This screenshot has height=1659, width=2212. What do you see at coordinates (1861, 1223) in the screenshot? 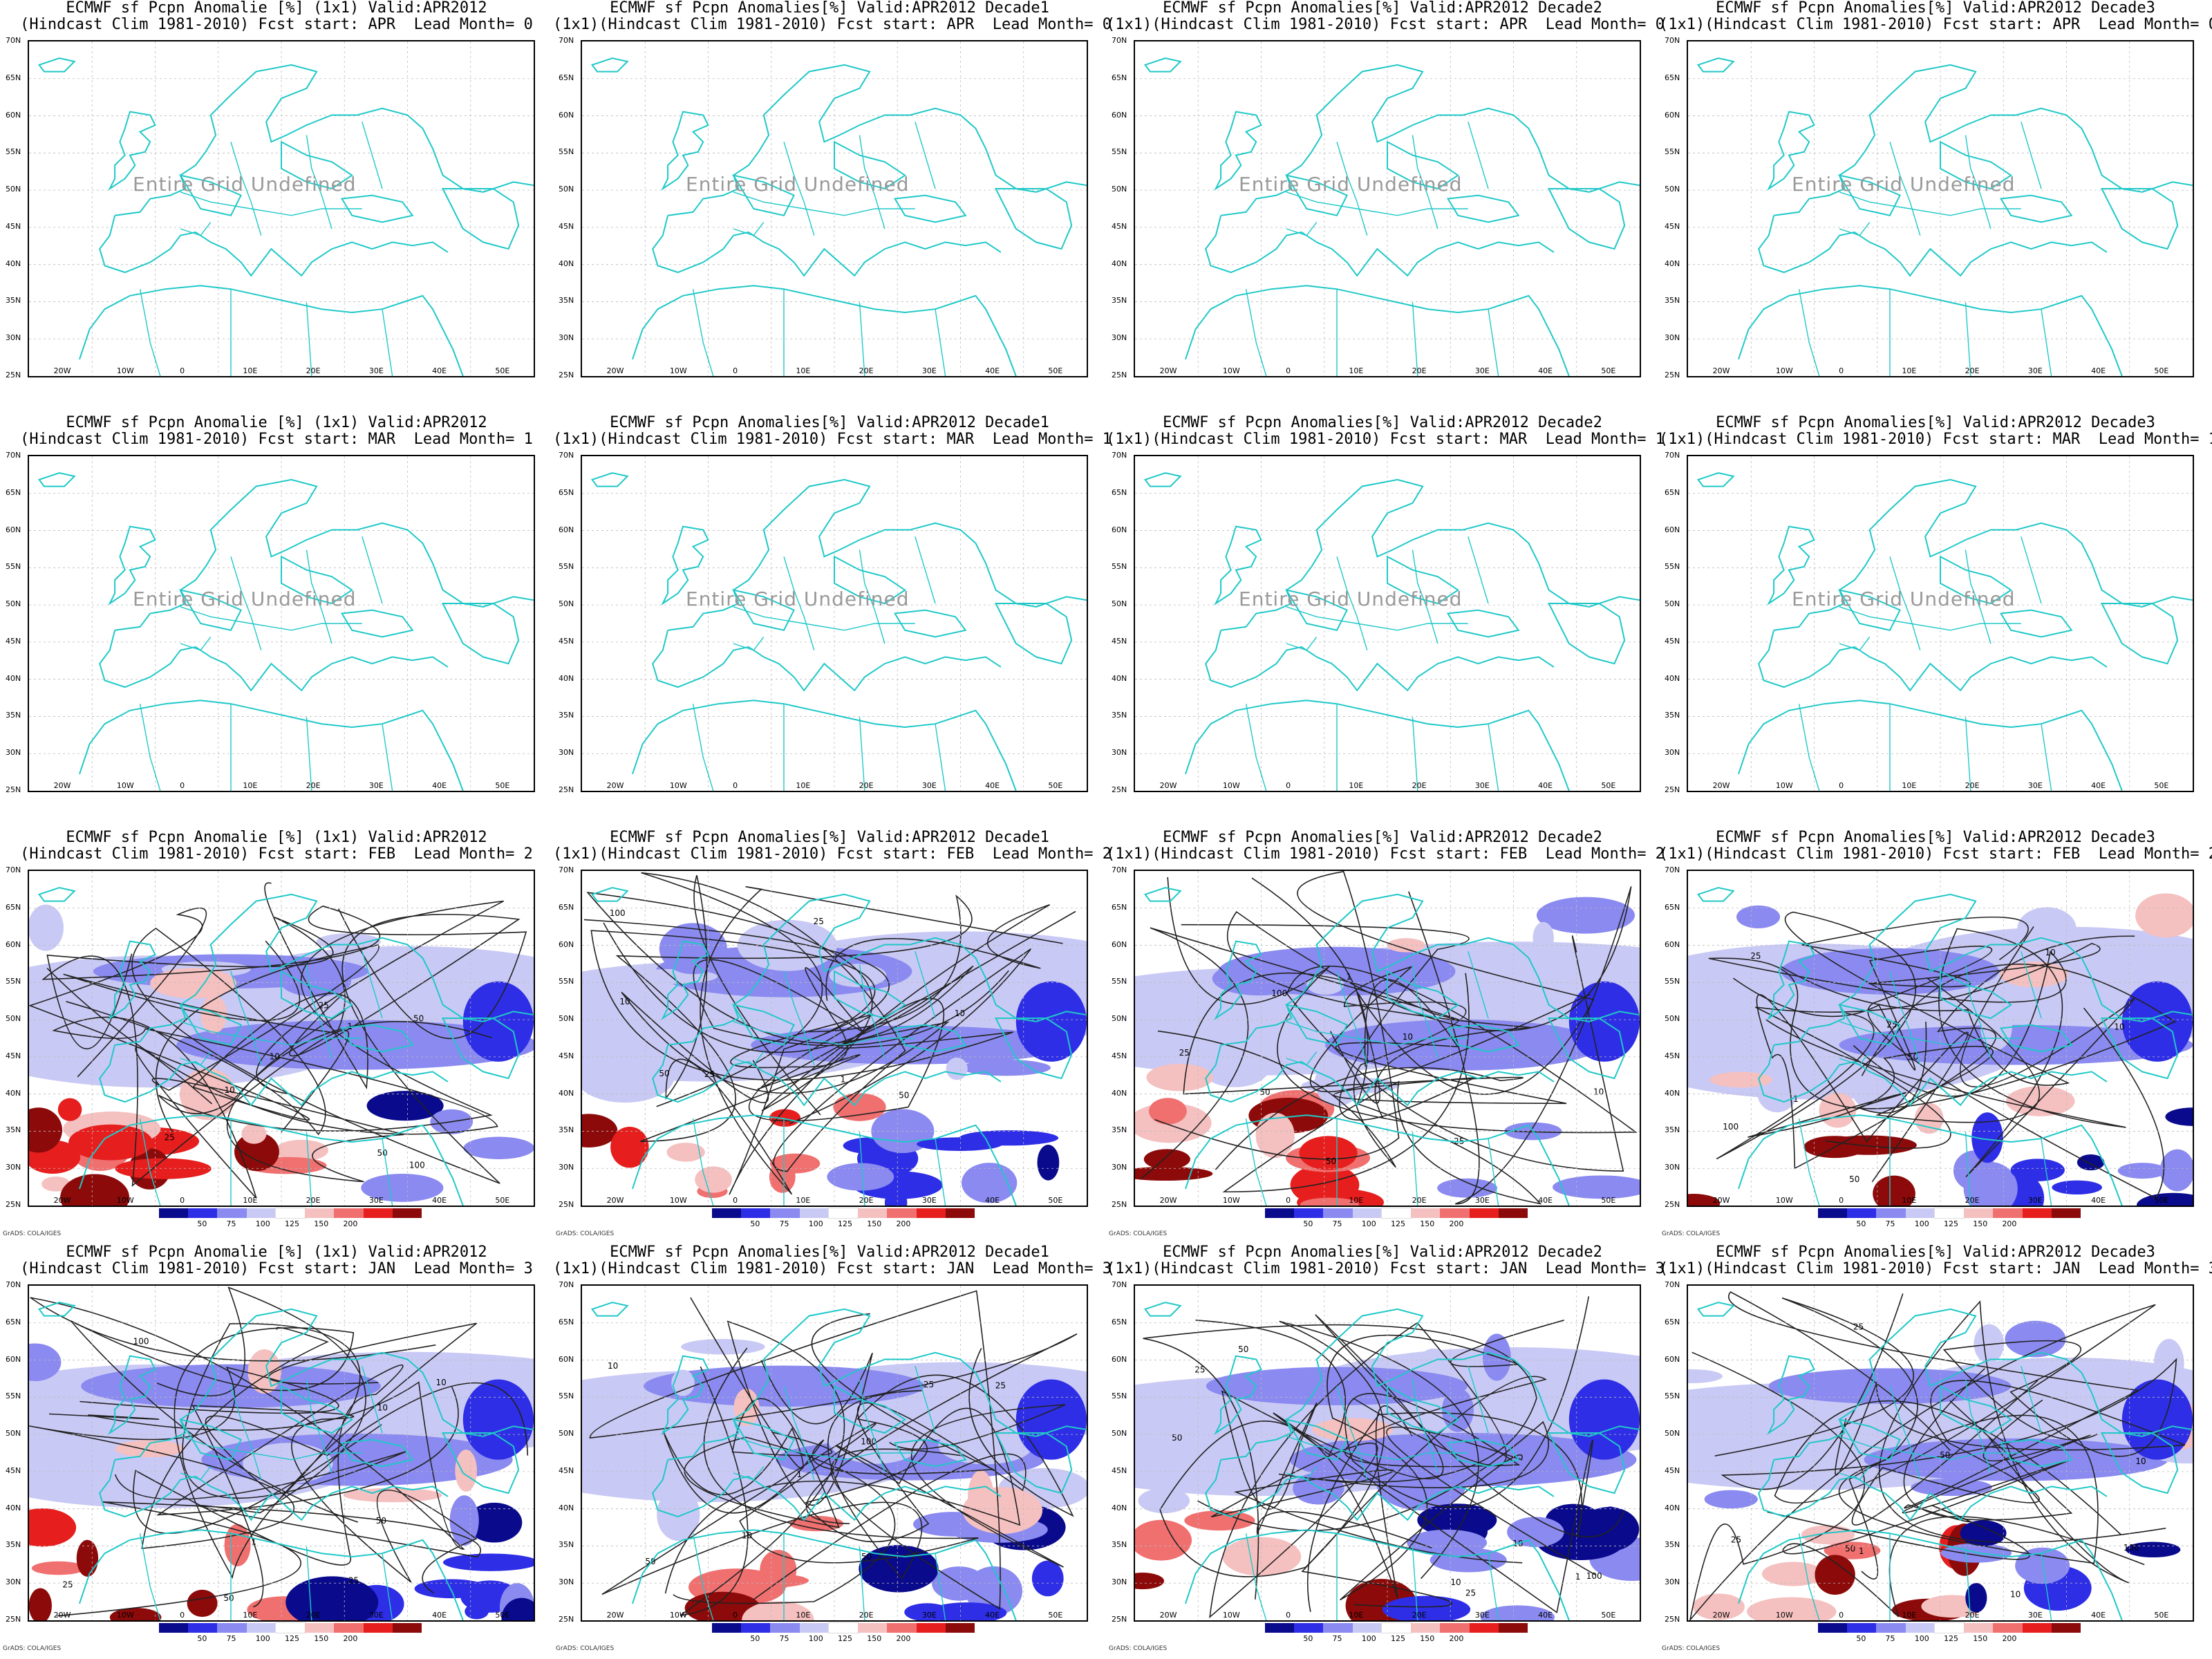
I see `colorbar-label: 50` at bounding box center [1861, 1223].